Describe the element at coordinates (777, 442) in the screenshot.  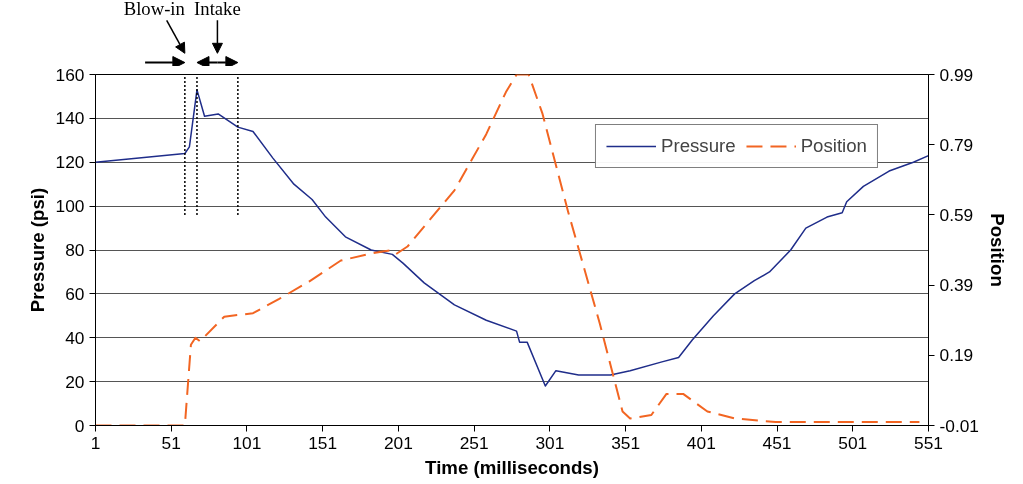
I see `x-tick-label: 451` at that location.